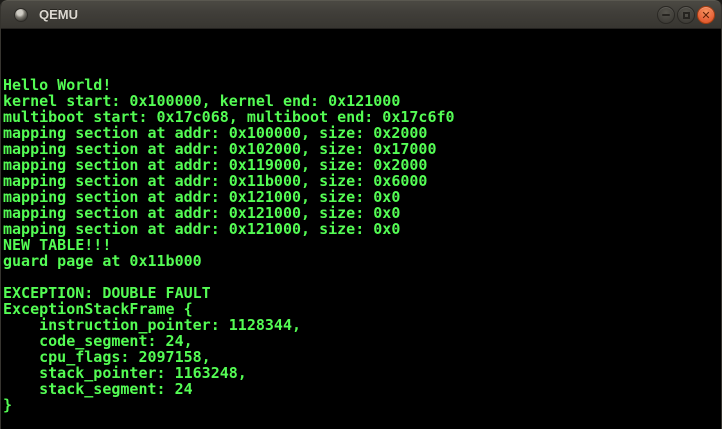 The width and height of the screenshot is (722, 429). What do you see at coordinates (21, 15) in the screenshot?
I see `qemu-app-icon` at bounding box center [21, 15].